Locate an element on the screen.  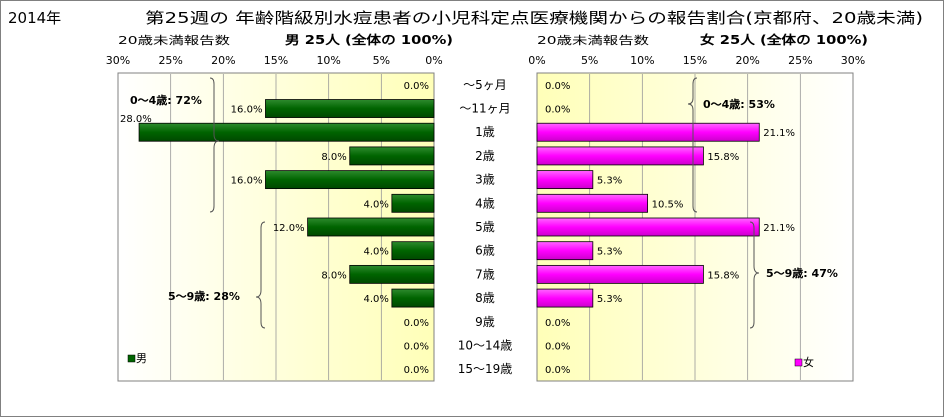
category-label: 3歳 is located at coordinates (485, 180).